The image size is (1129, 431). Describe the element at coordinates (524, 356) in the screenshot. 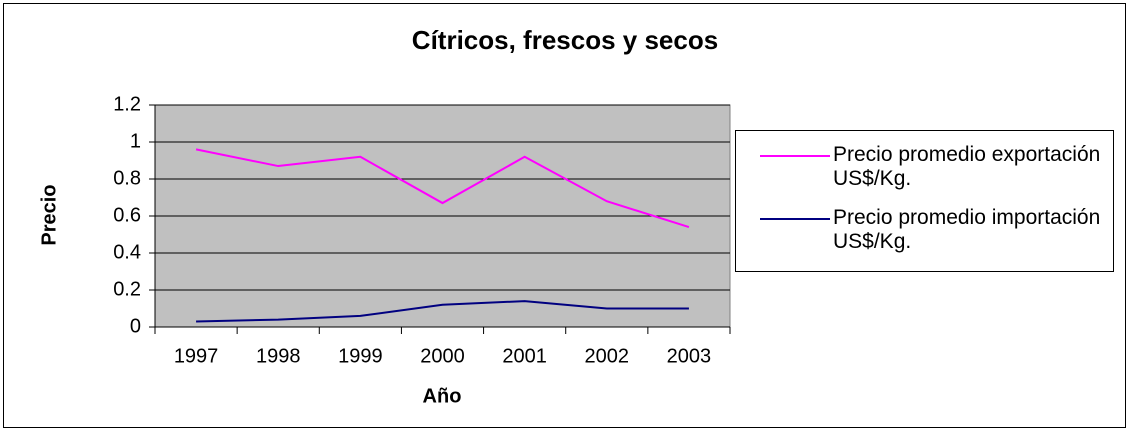

I see `x-tick-label: 2001` at that location.